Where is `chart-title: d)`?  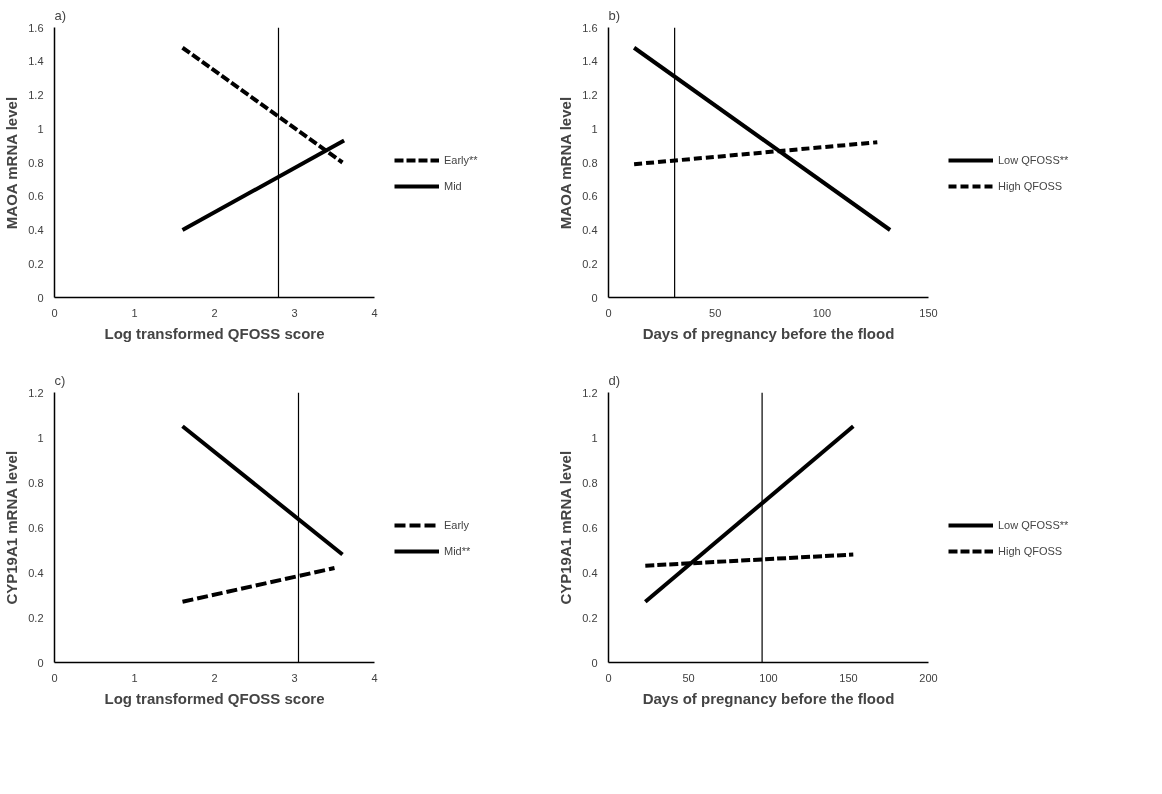
chart-title: d) is located at coordinates (614, 380).